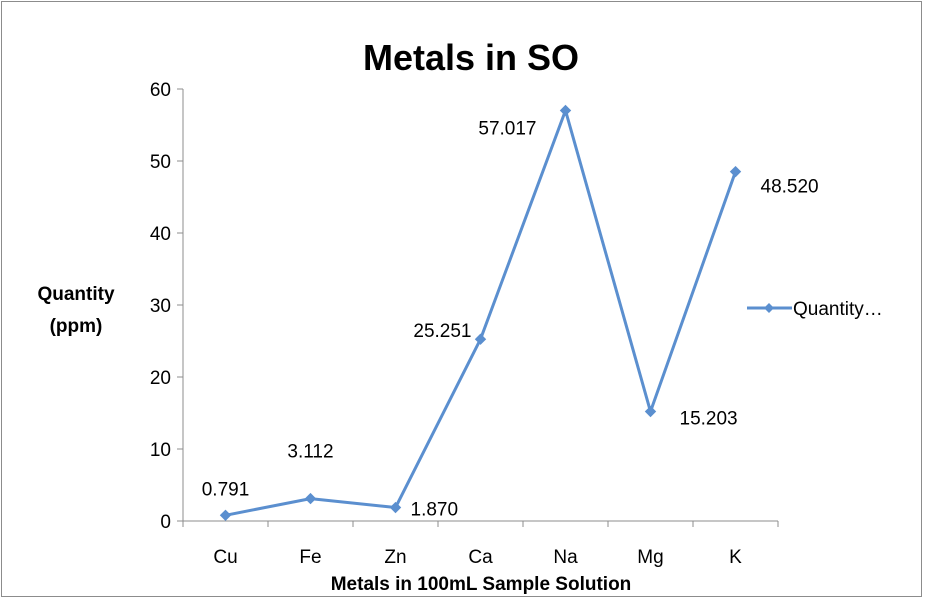 The width and height of the screenshot is (925, 600). Describe the element at coordinates (160, 450) in the screenshot. I see `y-tick-label: 10` at that location.